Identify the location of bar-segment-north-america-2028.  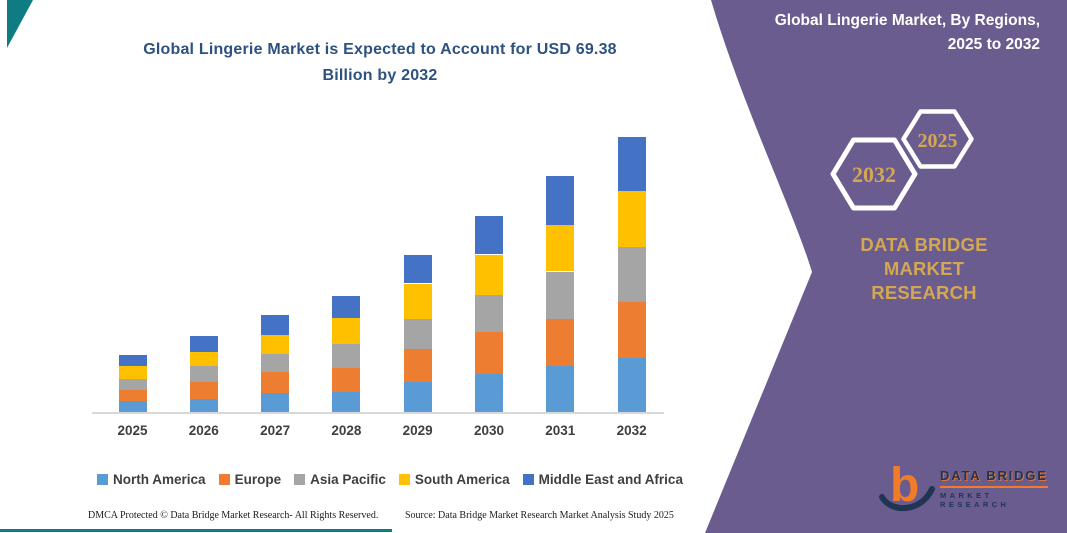
(346, 402).